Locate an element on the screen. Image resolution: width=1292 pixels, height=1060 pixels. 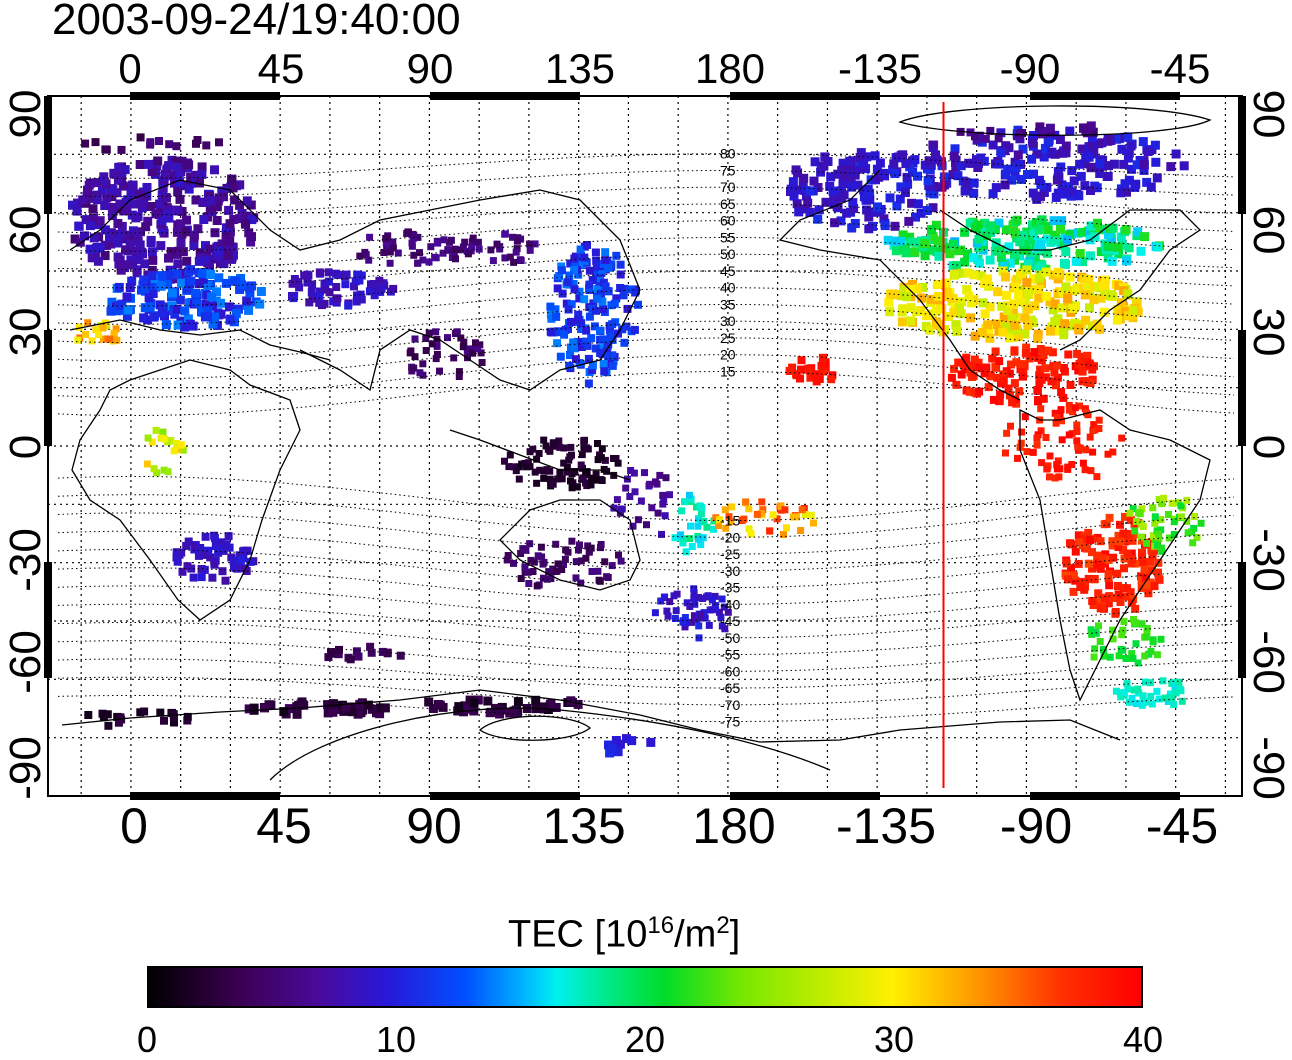
contour-label: -50 is located at coordinates (730, 638).